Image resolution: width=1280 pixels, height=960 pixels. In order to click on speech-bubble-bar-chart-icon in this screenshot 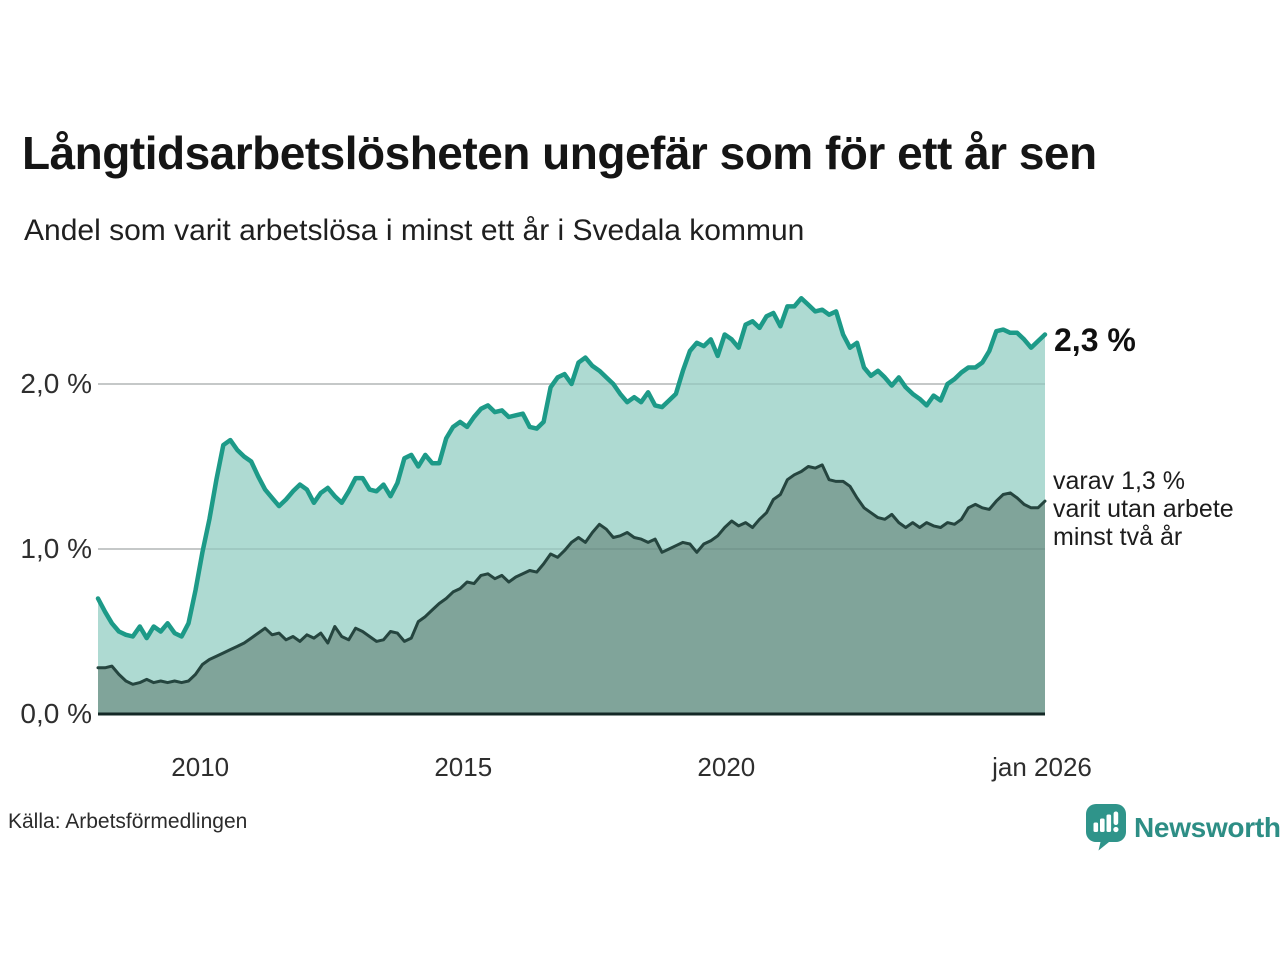, I will do `click(1106, 827)`.